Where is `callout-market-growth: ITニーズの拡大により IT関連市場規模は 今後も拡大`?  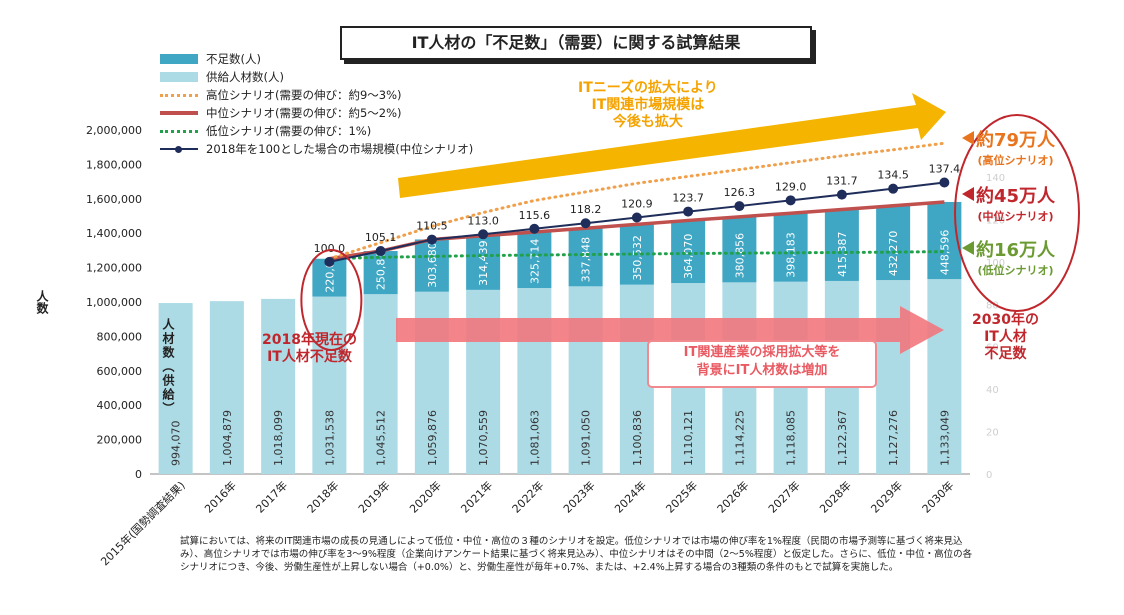
callout-market-growth: ITニーズの拡大により IT関連市場規模は 今後も拡大 is located at coordinates (648, 105).